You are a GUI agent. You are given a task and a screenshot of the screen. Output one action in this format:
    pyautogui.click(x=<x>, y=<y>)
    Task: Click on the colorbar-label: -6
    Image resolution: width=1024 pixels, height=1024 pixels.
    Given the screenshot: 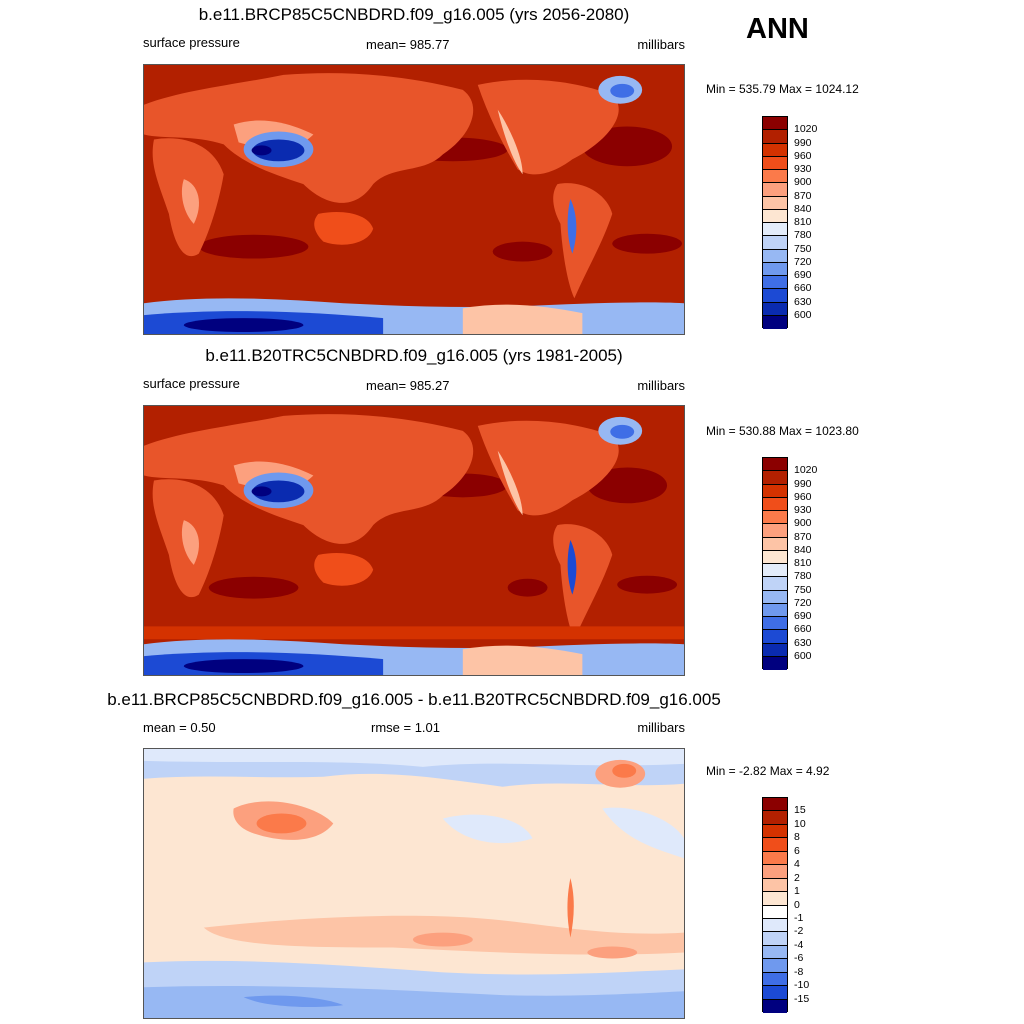 What is the action you would take?
    pyautogui.click(x=799, y=958)
    